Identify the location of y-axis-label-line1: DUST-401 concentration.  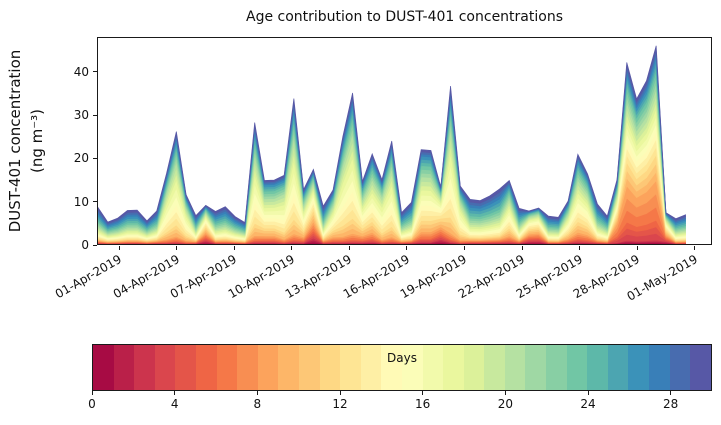
(15, 141).